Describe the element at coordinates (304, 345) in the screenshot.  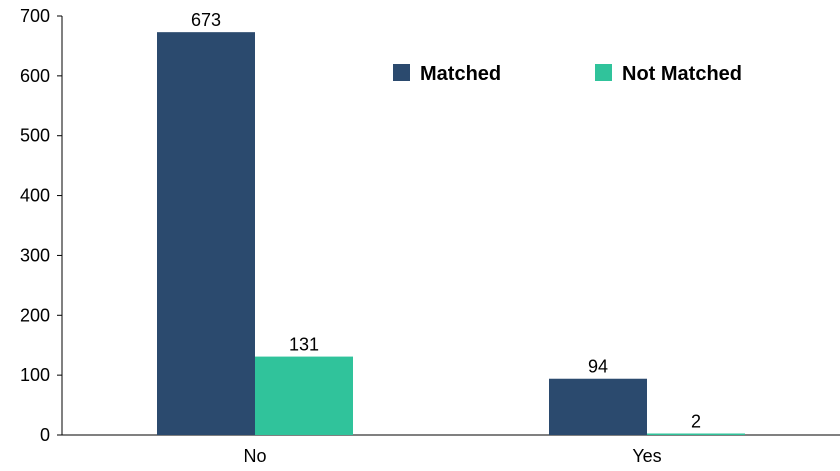
I see `data-label-not-matched-no: 131` at that location.